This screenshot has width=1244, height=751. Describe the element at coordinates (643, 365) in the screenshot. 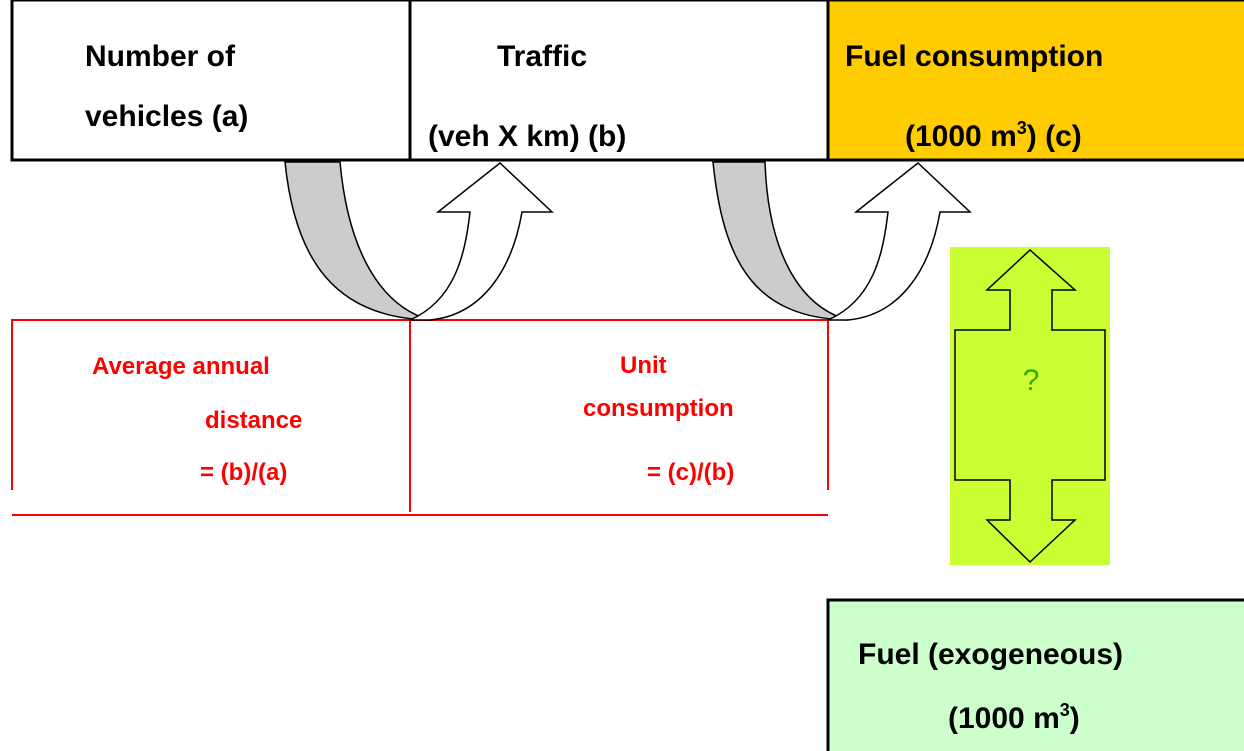

I see `ratio-text: Unit` at that location.